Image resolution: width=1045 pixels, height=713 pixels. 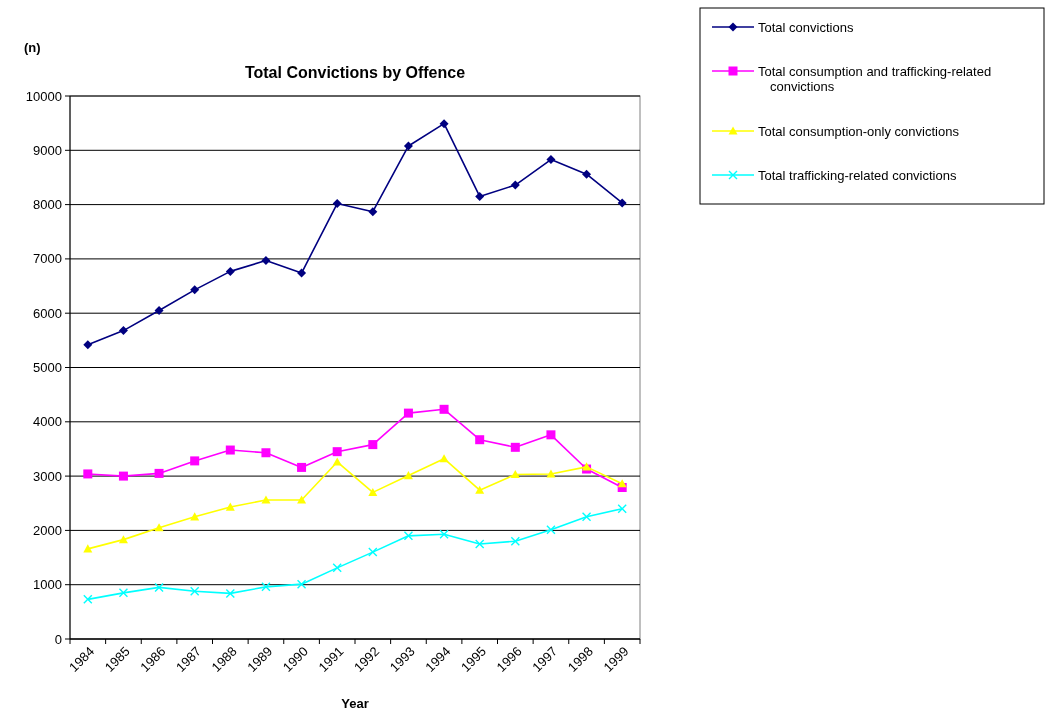 I want to click on legend-label: Total consumption and trafficking-related convictions, so click(x=875, y=79).